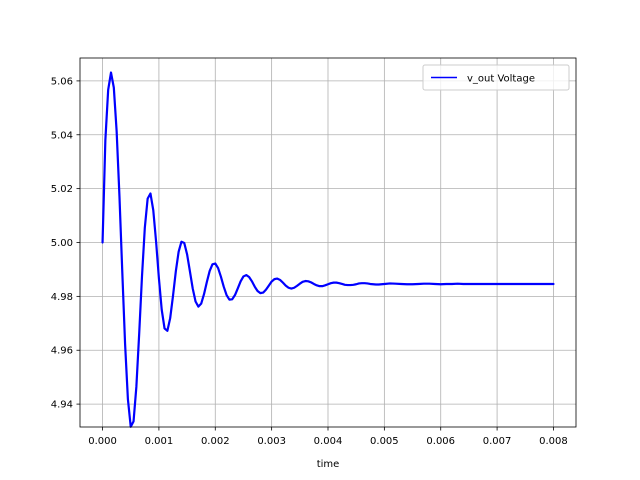 The width and height of the screenshot is (640, 480). Describe the element at coordinates (328, 464) in the screenshot. I see `x-axis-label: time` at that location.